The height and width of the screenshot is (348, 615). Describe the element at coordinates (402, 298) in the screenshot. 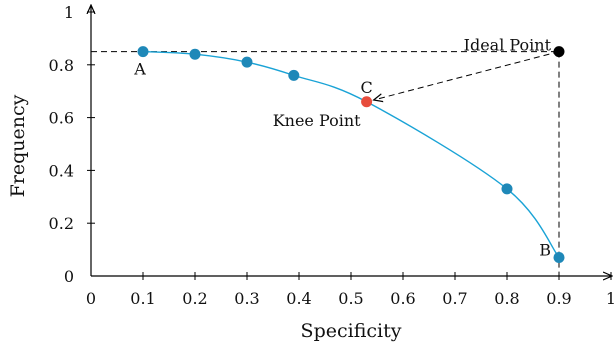

I see `x-tick-label: 0.6` at that location.